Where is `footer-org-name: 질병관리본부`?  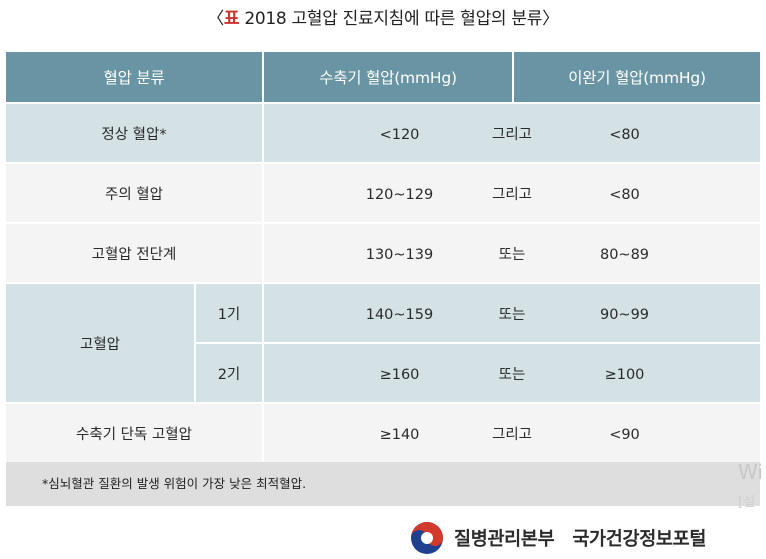 footer-org-name: 질병관리본부 is located at coordinates (504, 539).